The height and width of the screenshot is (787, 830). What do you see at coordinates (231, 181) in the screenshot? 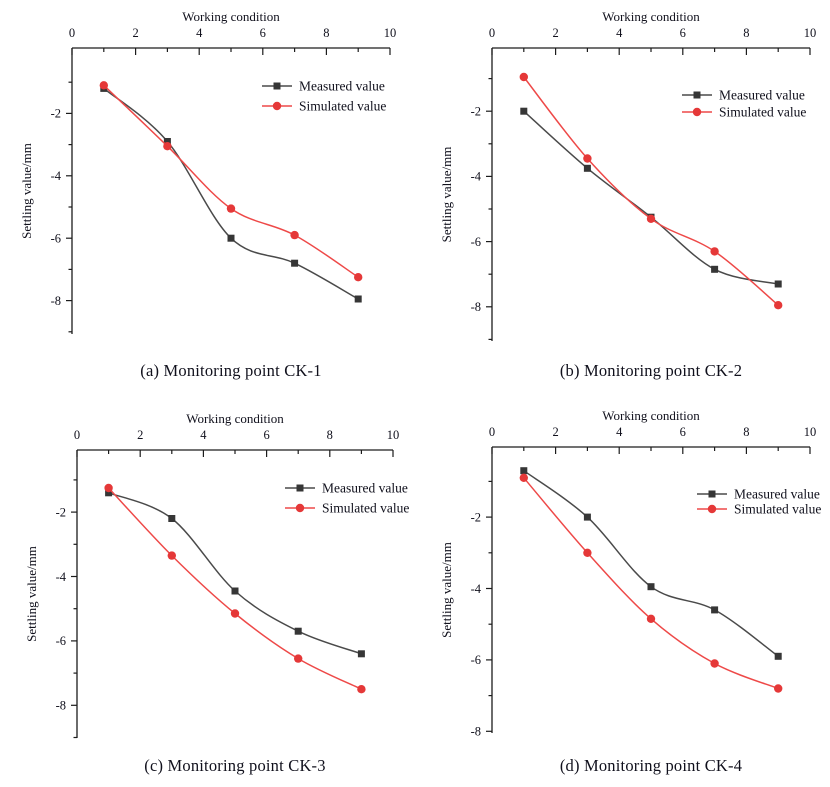
I see `simulated-series-line` at bounding box center [231, 181].